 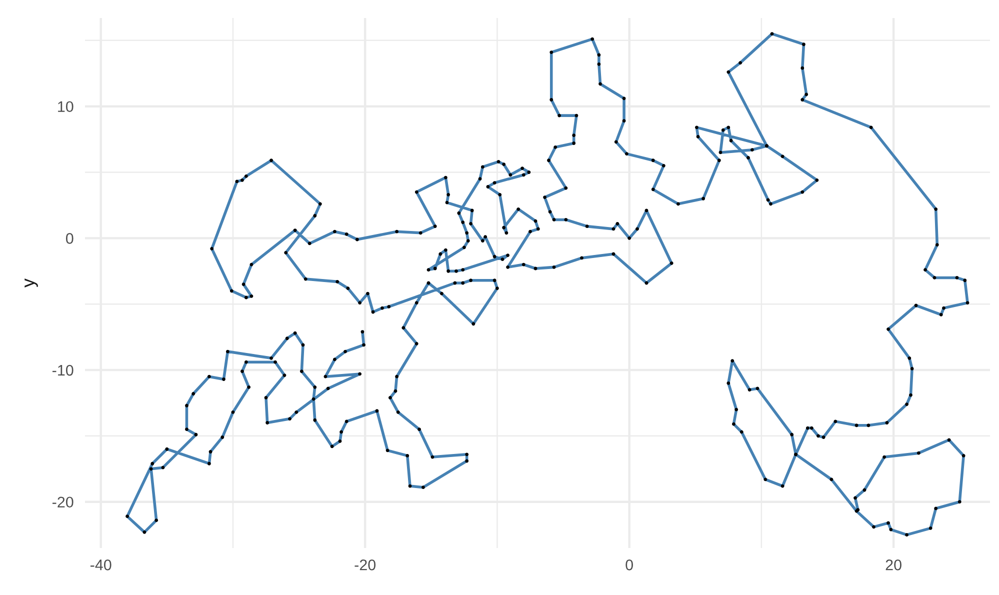 I want to click on y-tick-label: 10, so click(x=66, y=106).